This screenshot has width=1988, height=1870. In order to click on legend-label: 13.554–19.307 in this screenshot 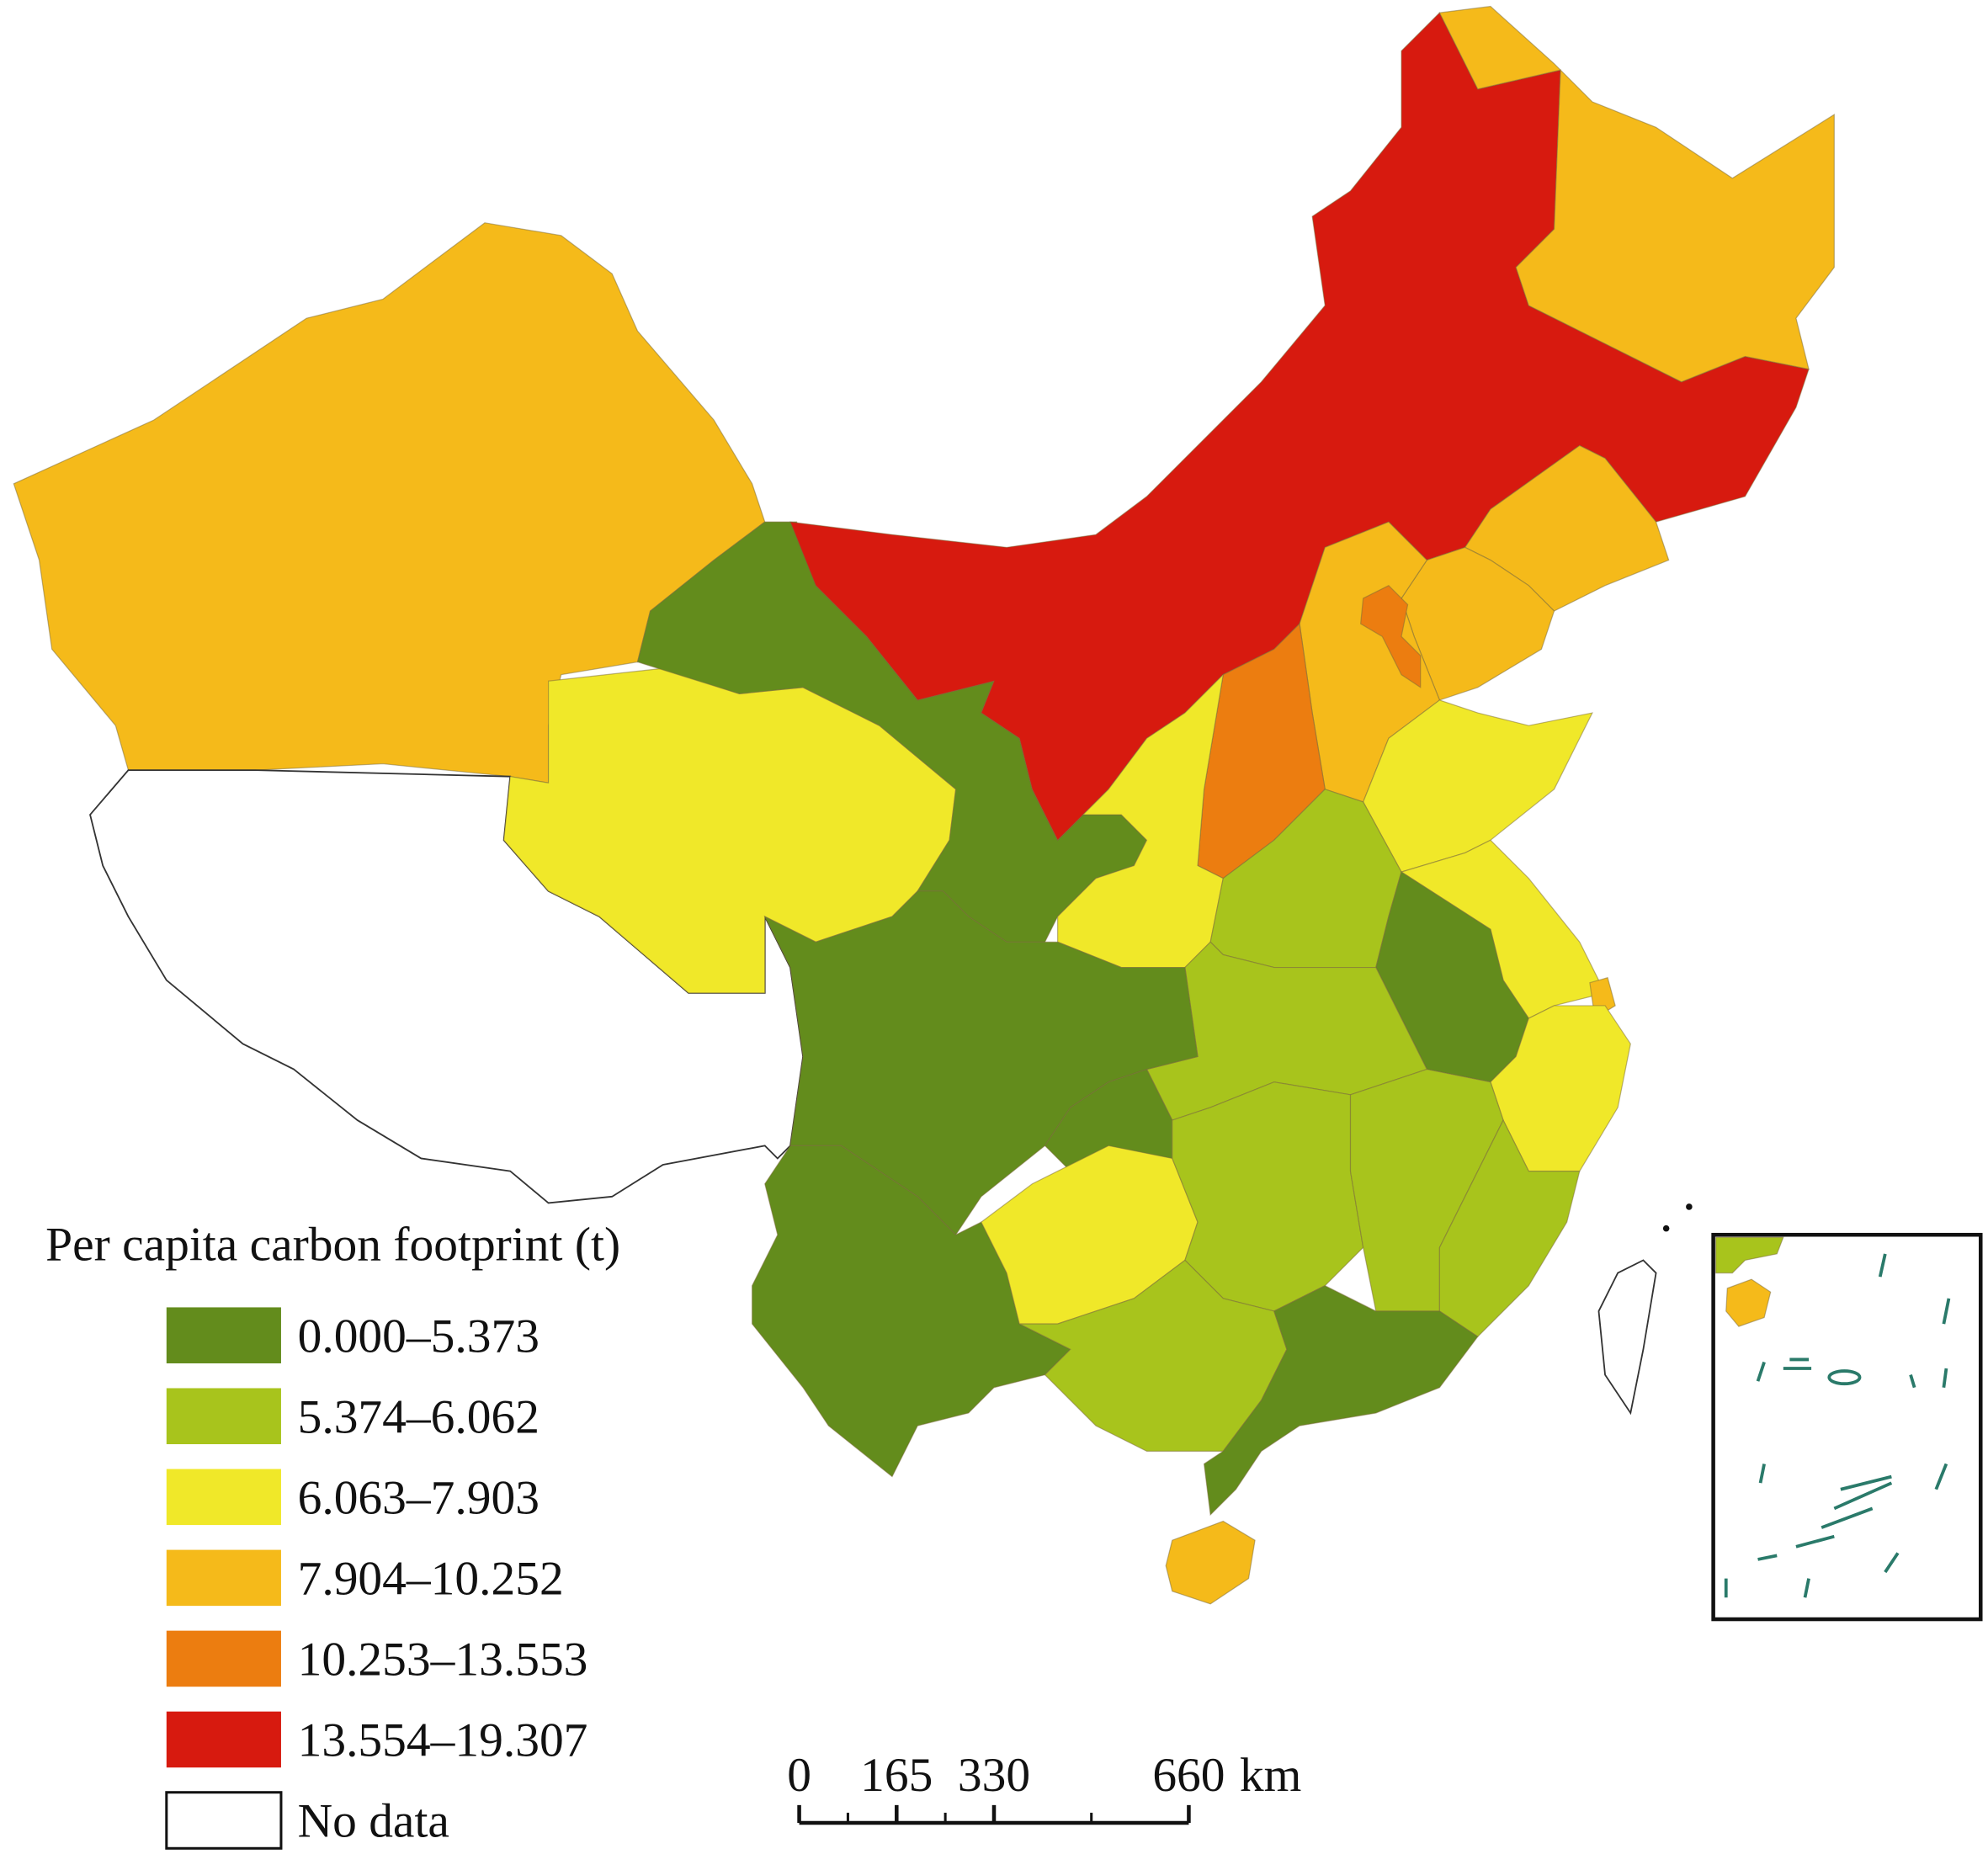, I will do `click(443, 1740)`.